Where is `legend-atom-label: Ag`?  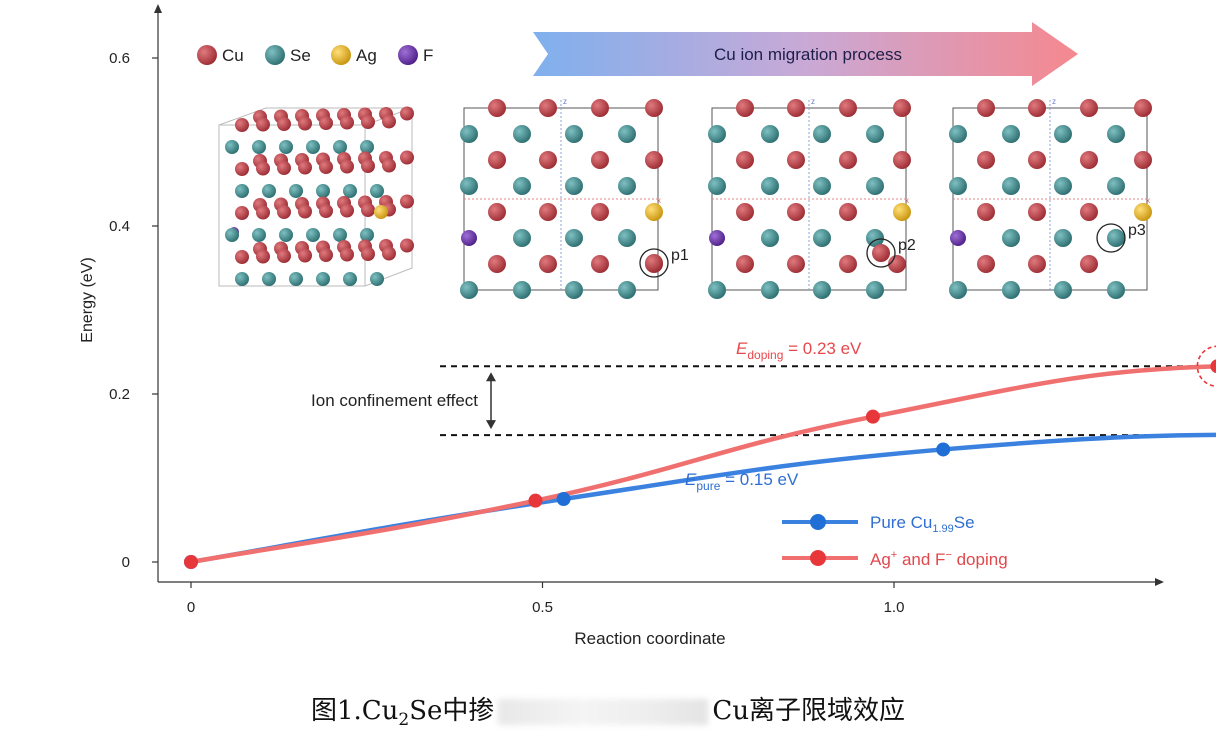 legend-atom-label: Ag is located at coordinates (366, 55).